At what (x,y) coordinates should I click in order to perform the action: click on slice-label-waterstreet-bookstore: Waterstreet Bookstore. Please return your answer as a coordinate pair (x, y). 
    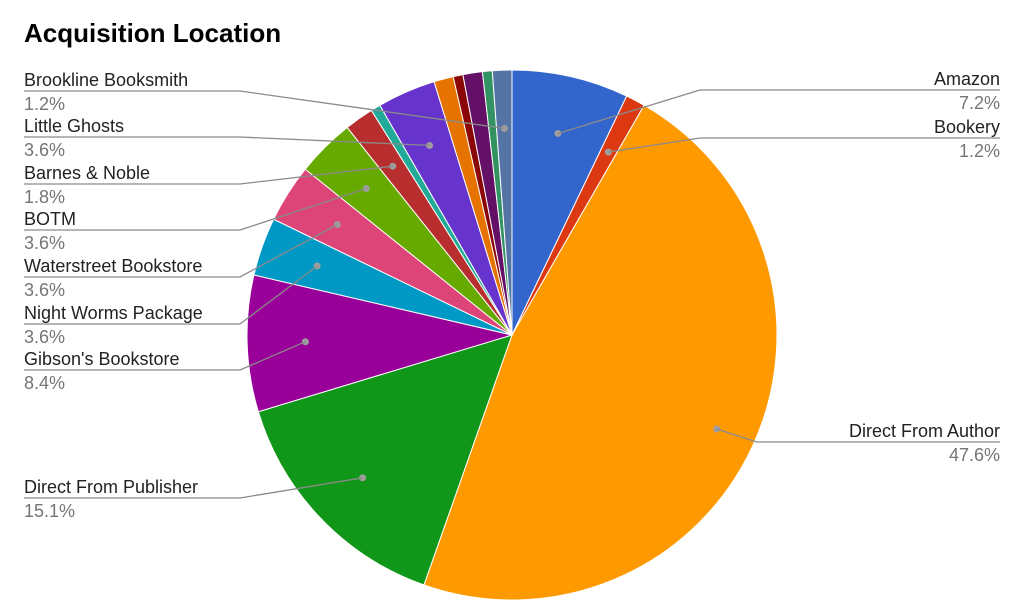
    Looking at the image, I should click on (113, 266).